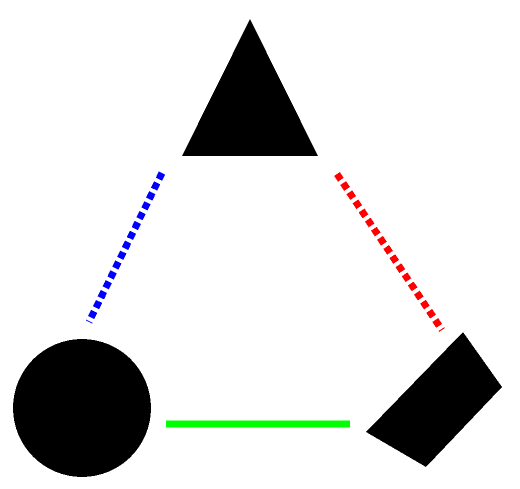 The height and width of the screenshot is (489, 520). I want to click on blue-dashed-connector, so click(125, 247).